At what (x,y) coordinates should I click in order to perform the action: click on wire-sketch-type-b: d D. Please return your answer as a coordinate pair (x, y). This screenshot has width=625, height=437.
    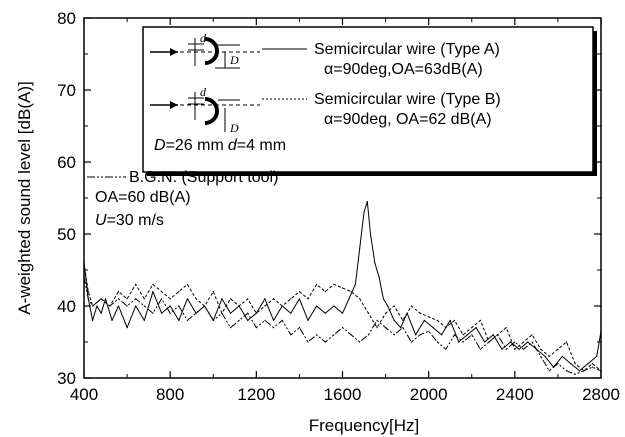
    Looking at the image, I should click on (205, 110).